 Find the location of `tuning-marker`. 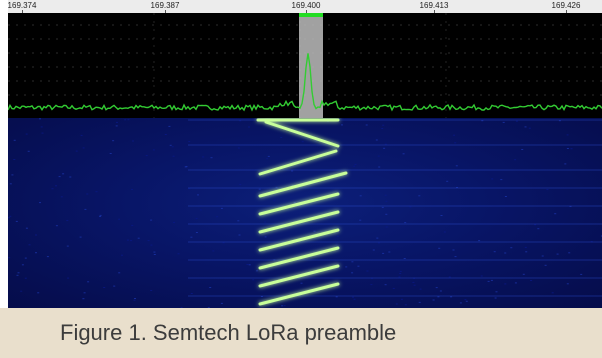

tuning-marker is located at coordinates (311, 15).